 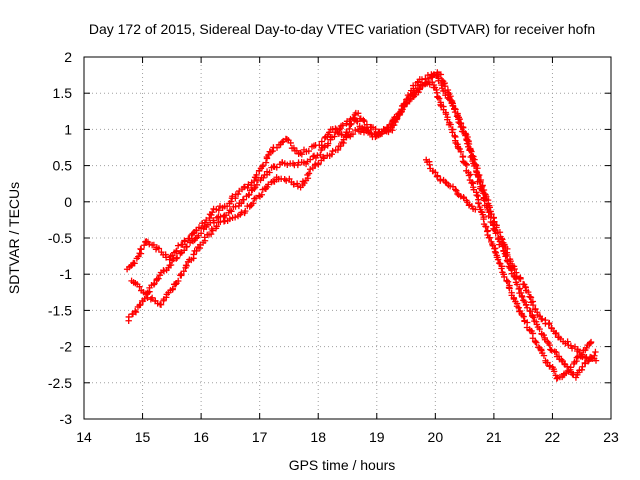 I want to click on x-tick-label: 22, so click(x=553, y=437).